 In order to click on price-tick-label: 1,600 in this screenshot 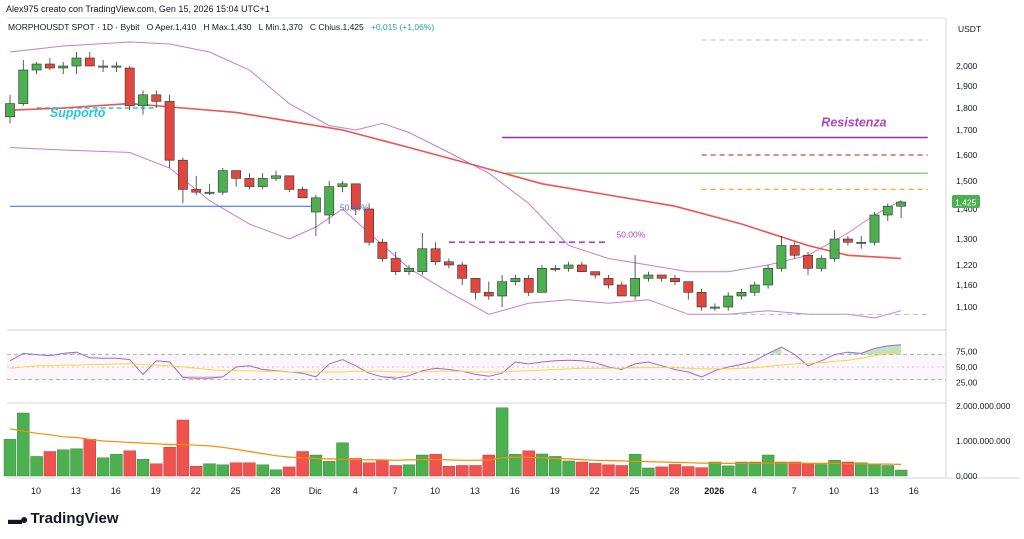, I will do `click(967, 155)`.